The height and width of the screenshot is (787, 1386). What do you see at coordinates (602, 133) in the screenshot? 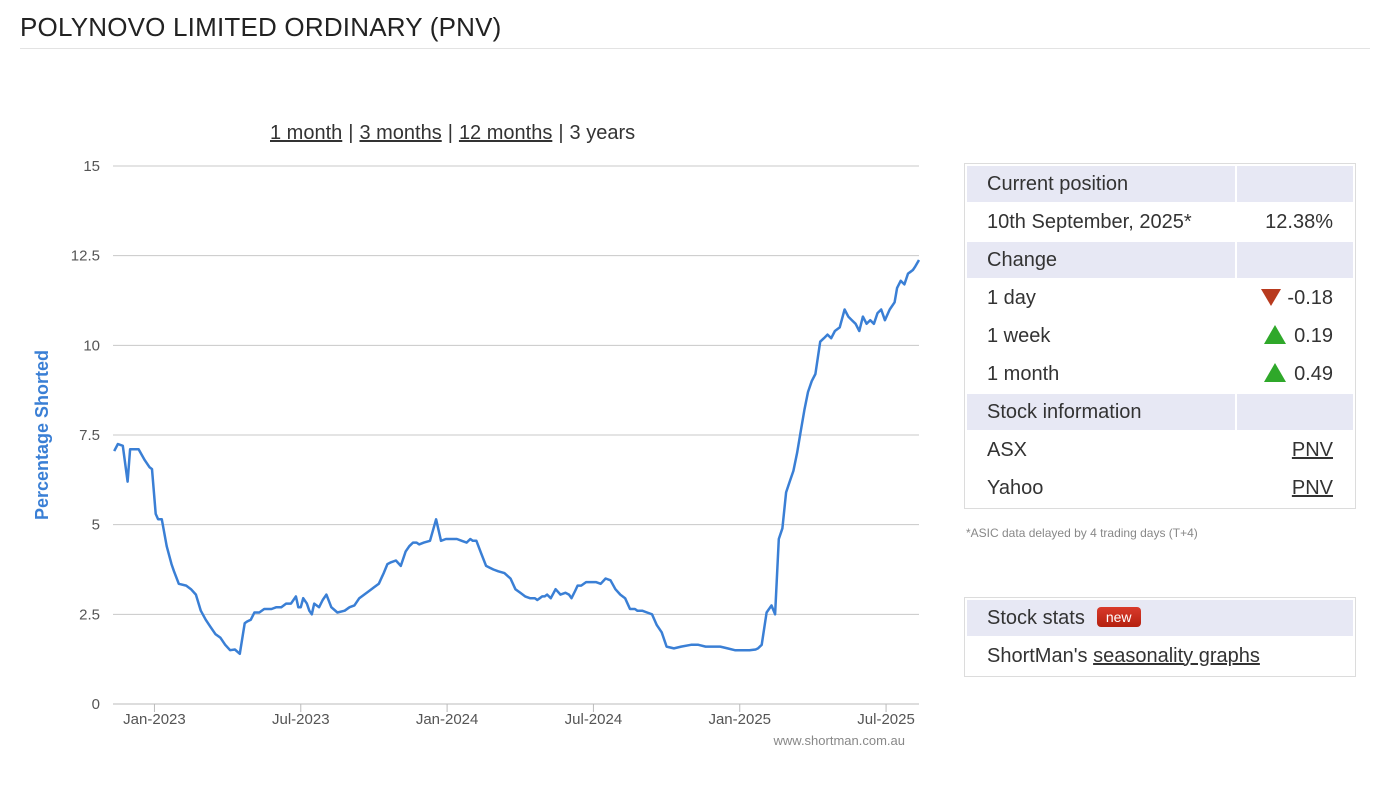
I see `range-current-3-years: 3 years` at bounding box center [602, 133].